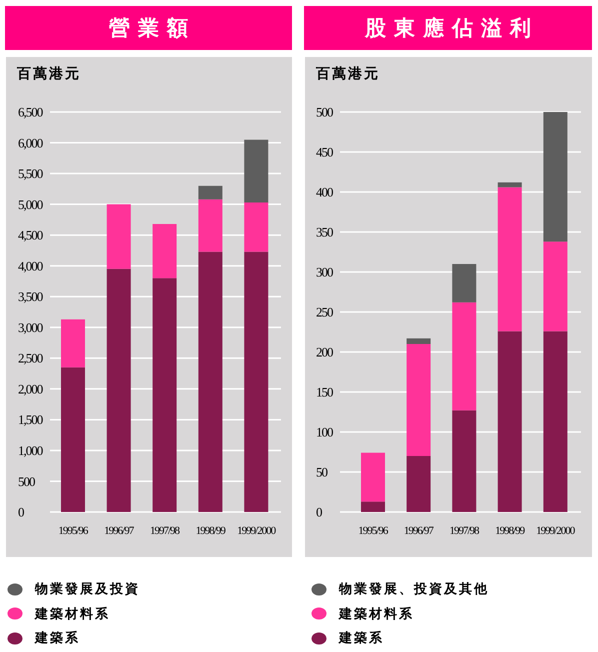 Image resolution: width=598 pixels, height=652 pixels. I want to click on y-tick-label: 200, so click(324, 352).